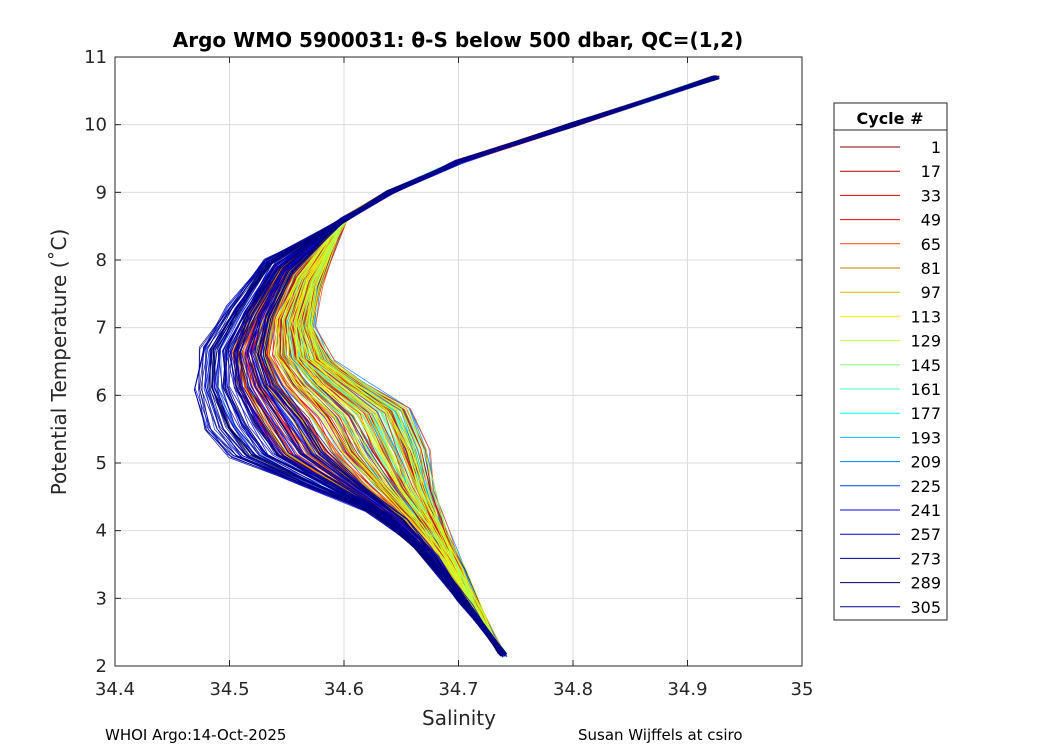 This screenshot has width=1050, height=750. I want to click on legend-label: 161, so click(925, 389).